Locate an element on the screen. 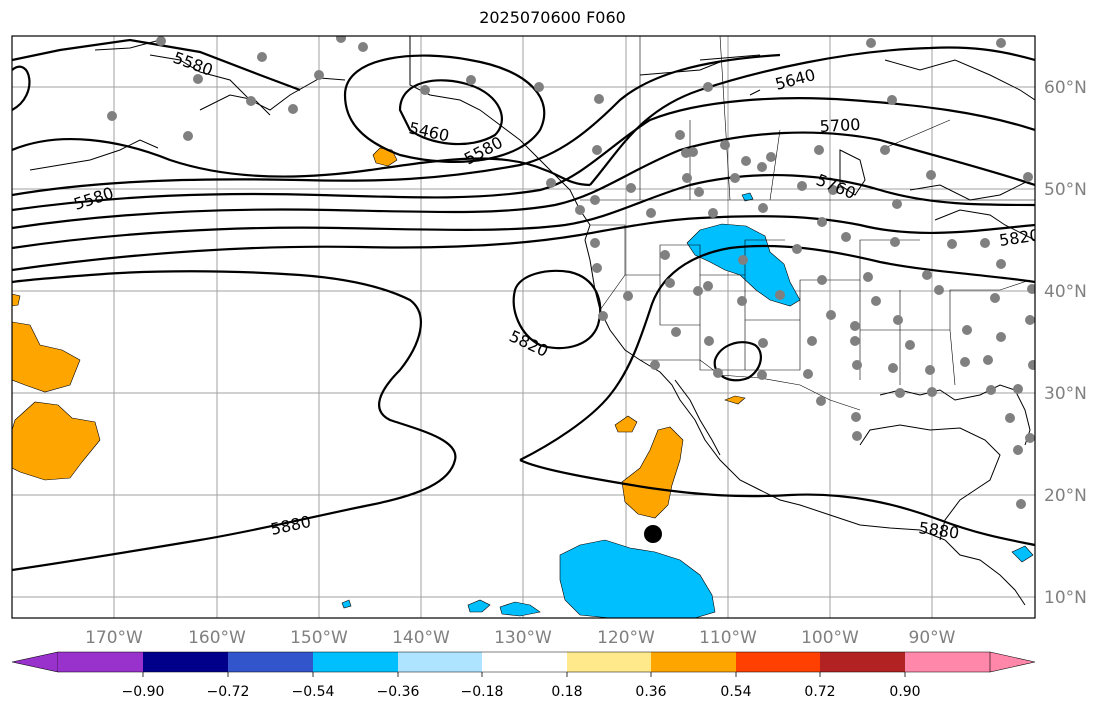 Image resolution: width=1105 pixels, height=712 pixels. lat-label: 30°N is located at coordinates (1065, 394).